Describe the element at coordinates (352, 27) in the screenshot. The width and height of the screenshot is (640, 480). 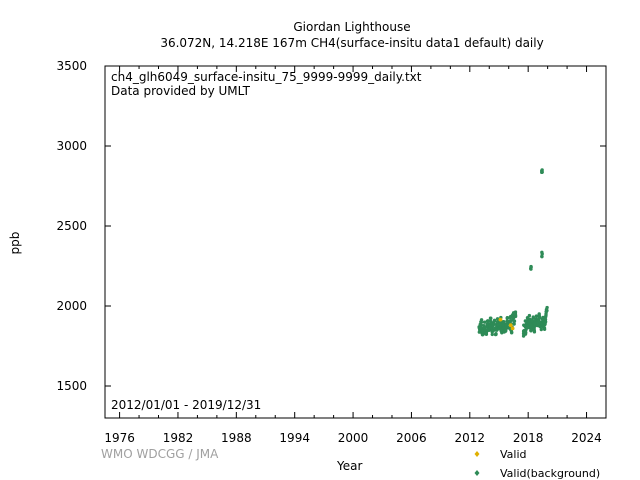
I see `chart-title: Giordan Lighthouse` at that location.